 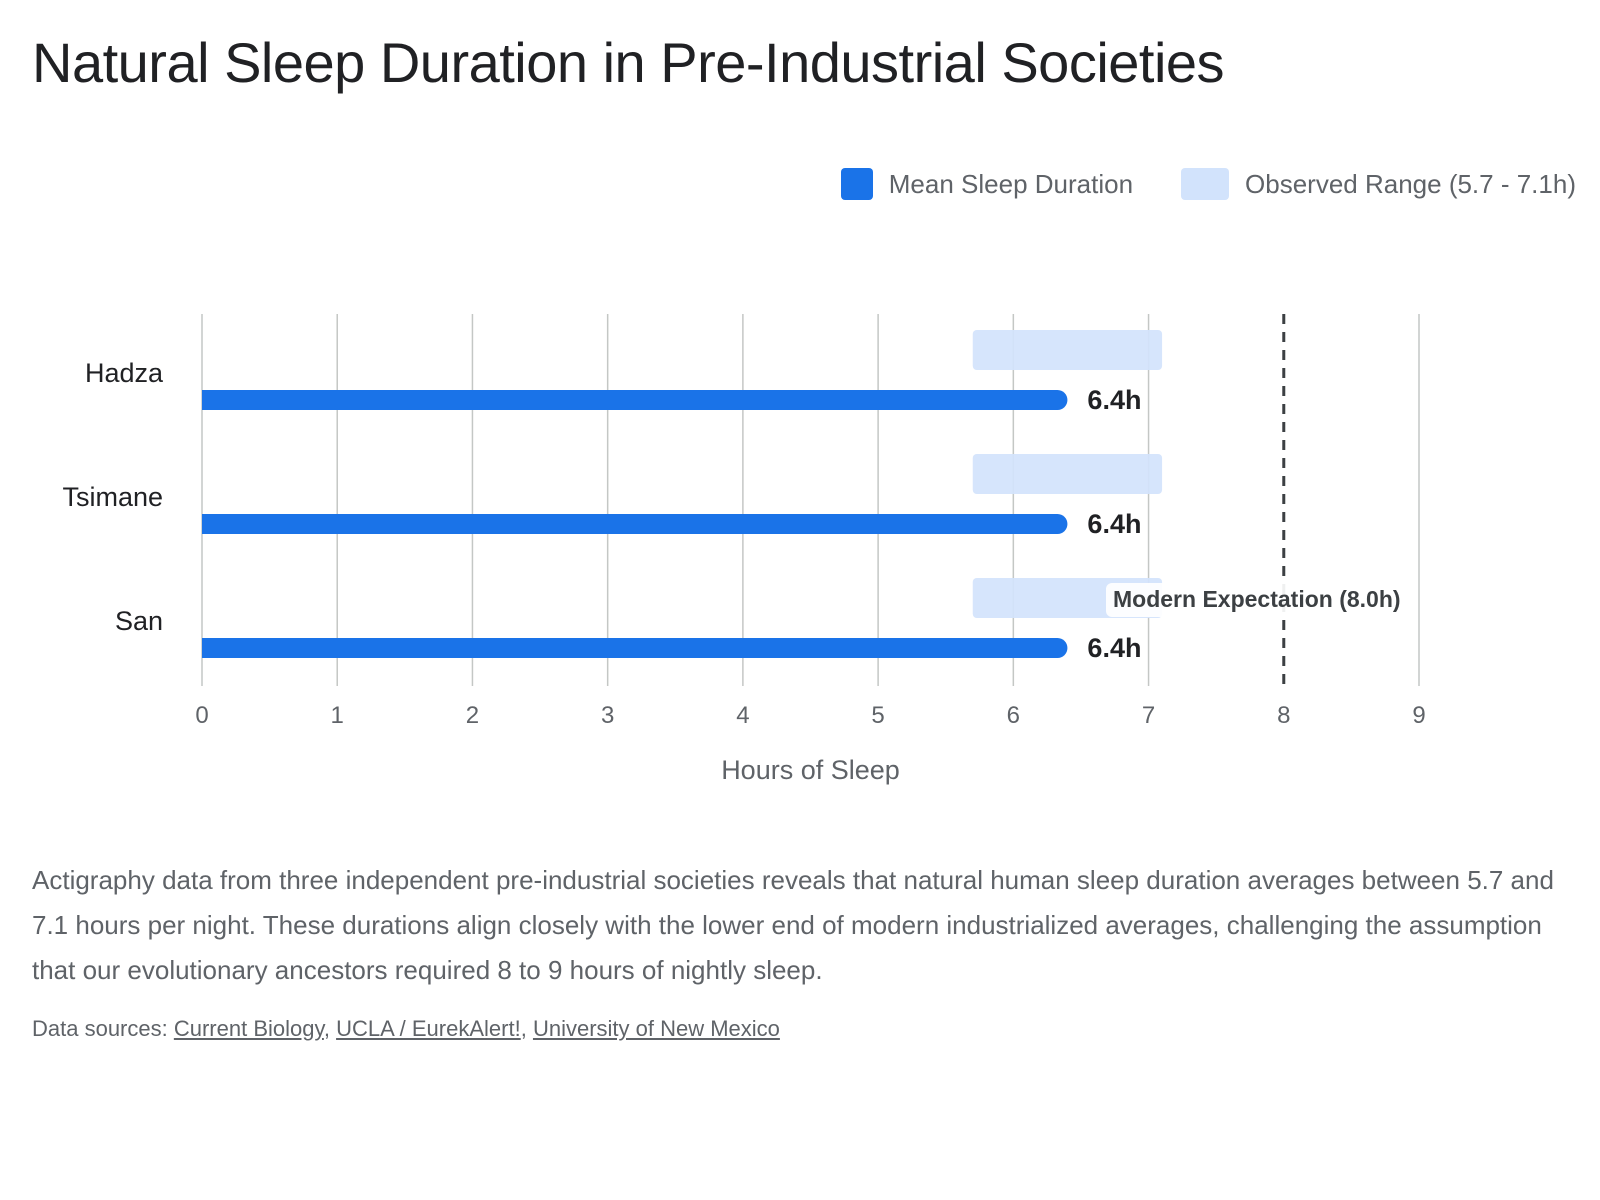 What do you see at coordinates (742, 715) in the screenshot?
I see `x-tick-label: 4` at bounding box center [742, 715].